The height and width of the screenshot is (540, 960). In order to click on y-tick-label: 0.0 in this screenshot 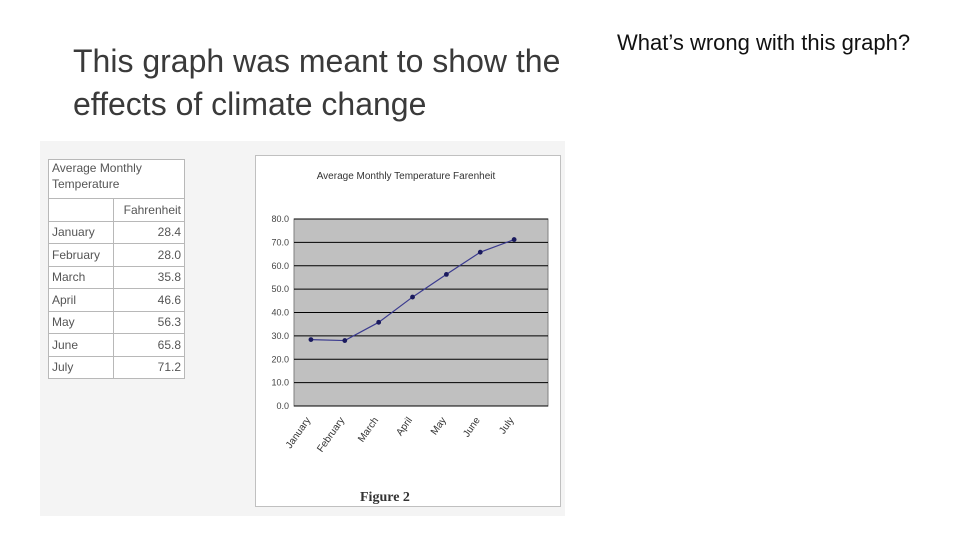, I will do `click(282, 406)`.